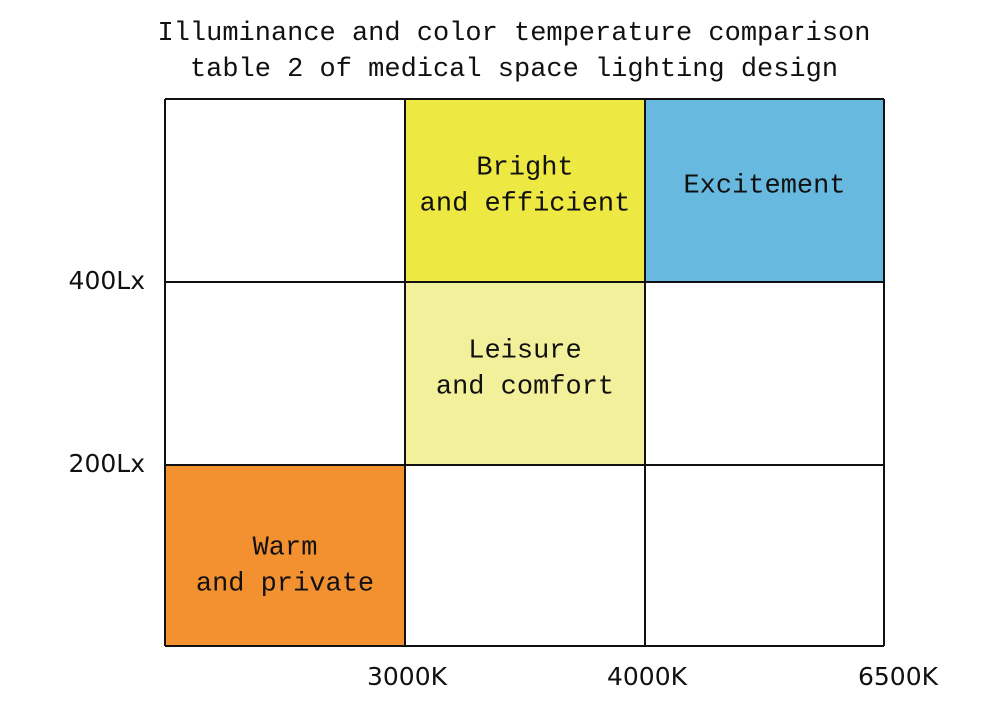 The width and height of the screenshot is (999, 724). Describe the element at coordinates (514, 70) in the screenshot. I see `title: table 2 of medical space lighting design` at that location.